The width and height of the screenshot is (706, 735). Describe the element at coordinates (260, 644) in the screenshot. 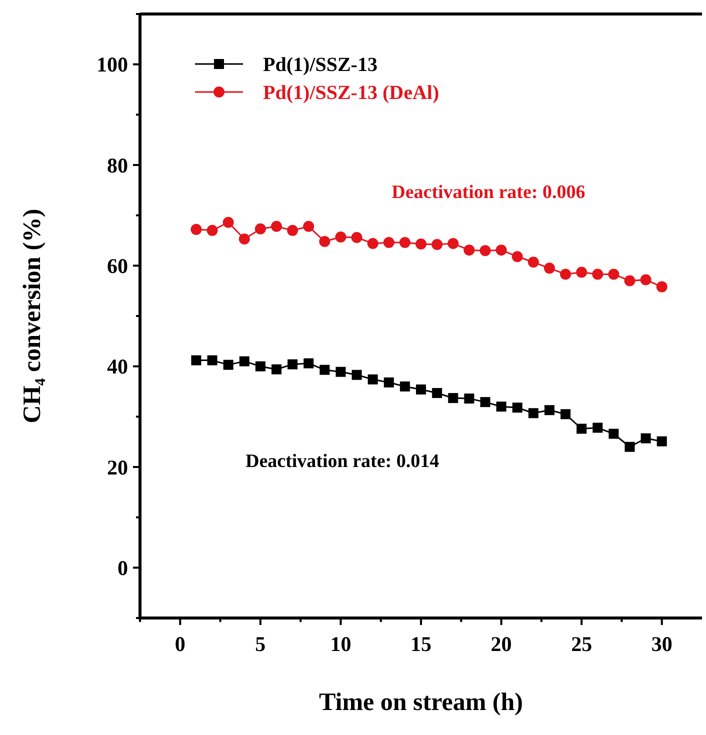

I see `x-tick-label: 5` at that location.